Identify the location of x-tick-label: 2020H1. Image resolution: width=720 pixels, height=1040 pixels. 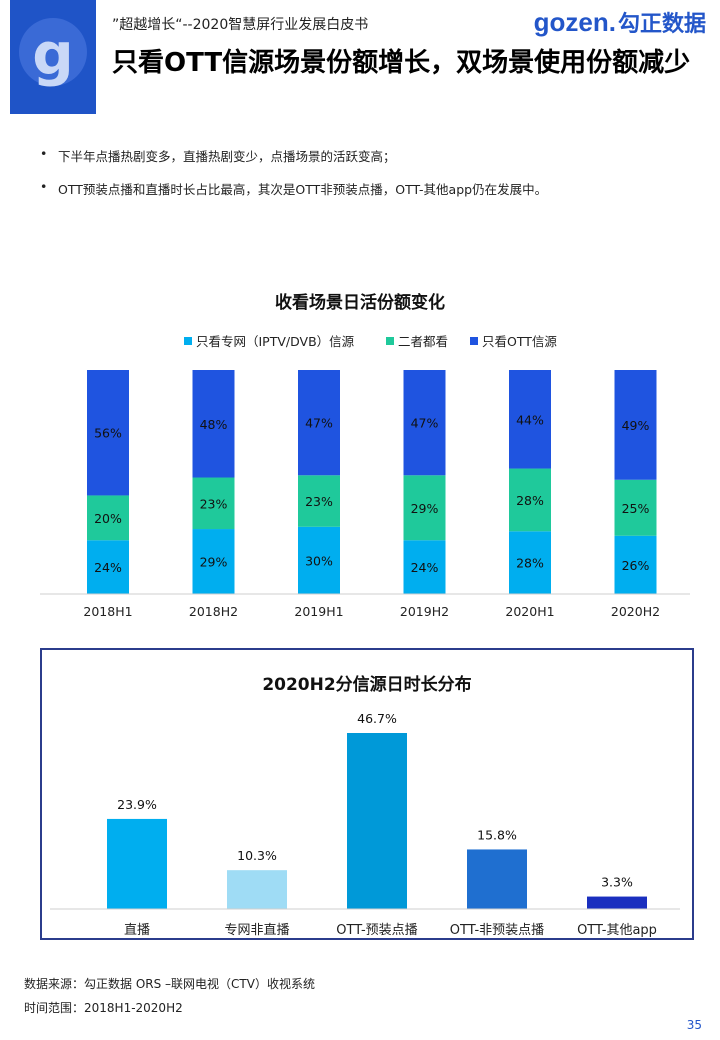
(529, 611).